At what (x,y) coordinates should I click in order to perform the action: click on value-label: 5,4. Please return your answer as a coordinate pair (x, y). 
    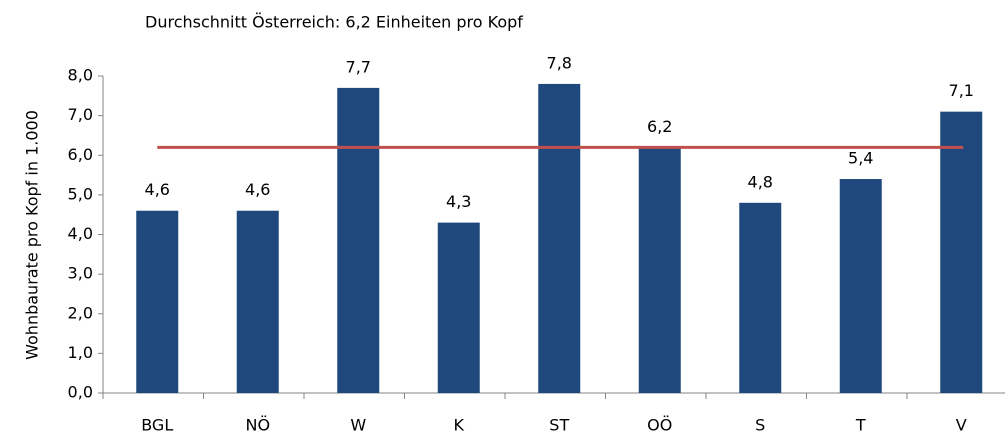
    Looking at the image, I should click on (860, 158).